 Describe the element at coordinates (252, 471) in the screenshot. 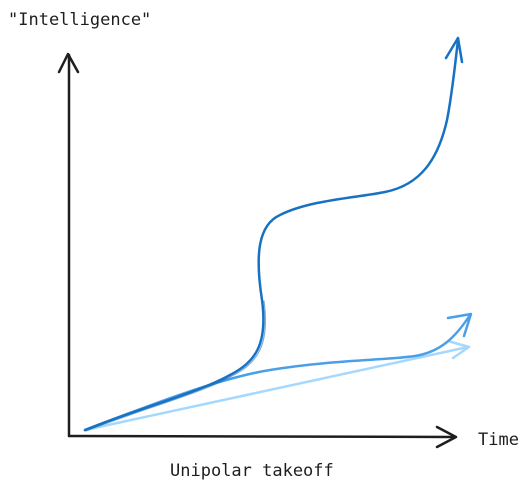

I see `diagram-caption: Unipolar takeoff` at that location.